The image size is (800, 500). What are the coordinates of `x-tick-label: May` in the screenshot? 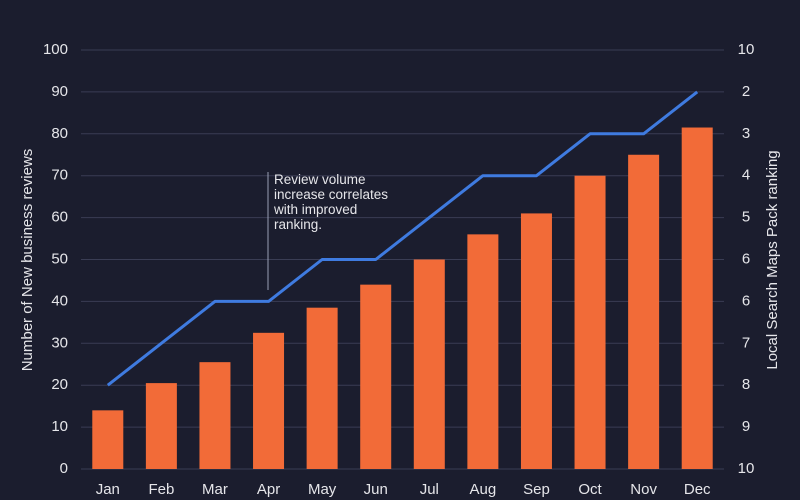 It's located at (322, 489).